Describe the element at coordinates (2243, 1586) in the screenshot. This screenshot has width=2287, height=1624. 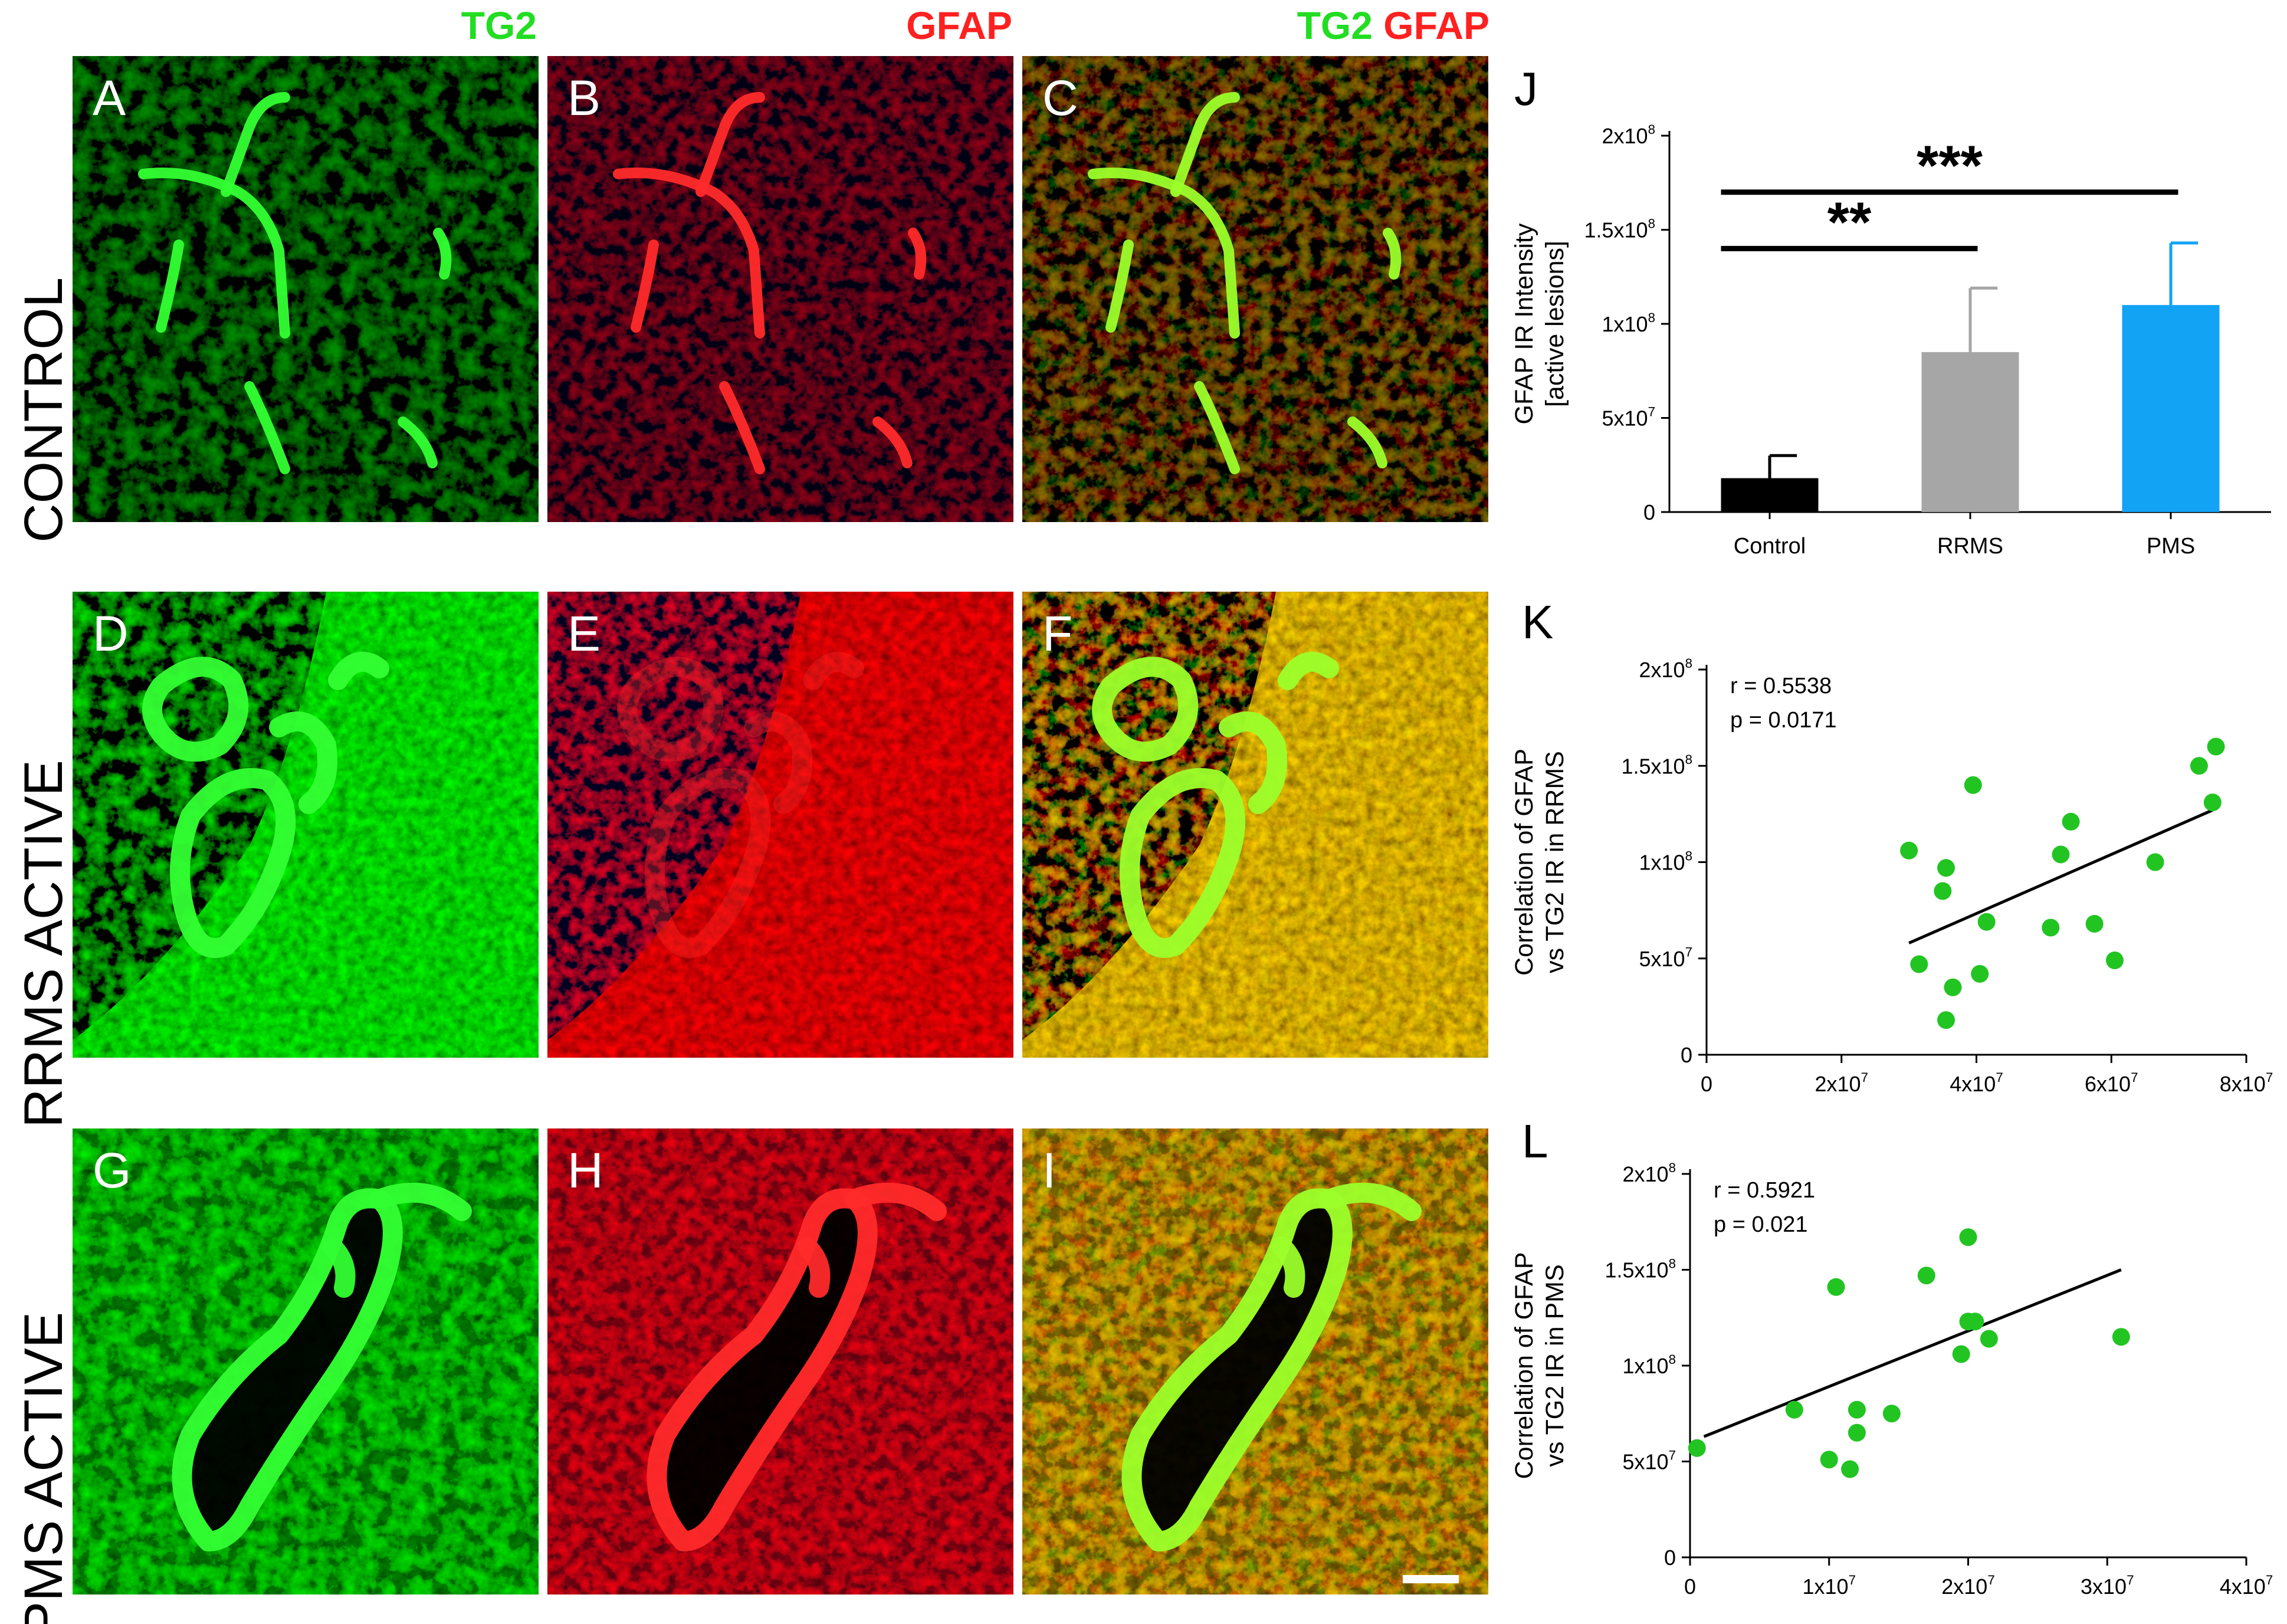
I see `tick-mantissa: 4x10` at that location.